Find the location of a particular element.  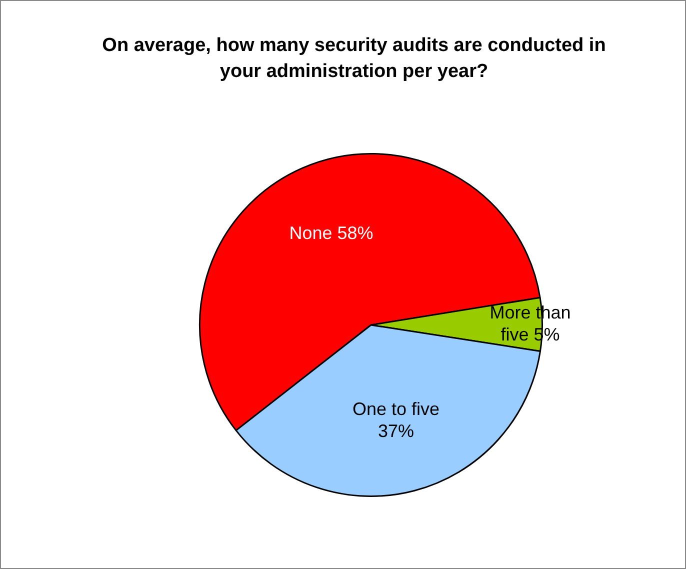

data-label: 37% is located at coordinates (396, 431).